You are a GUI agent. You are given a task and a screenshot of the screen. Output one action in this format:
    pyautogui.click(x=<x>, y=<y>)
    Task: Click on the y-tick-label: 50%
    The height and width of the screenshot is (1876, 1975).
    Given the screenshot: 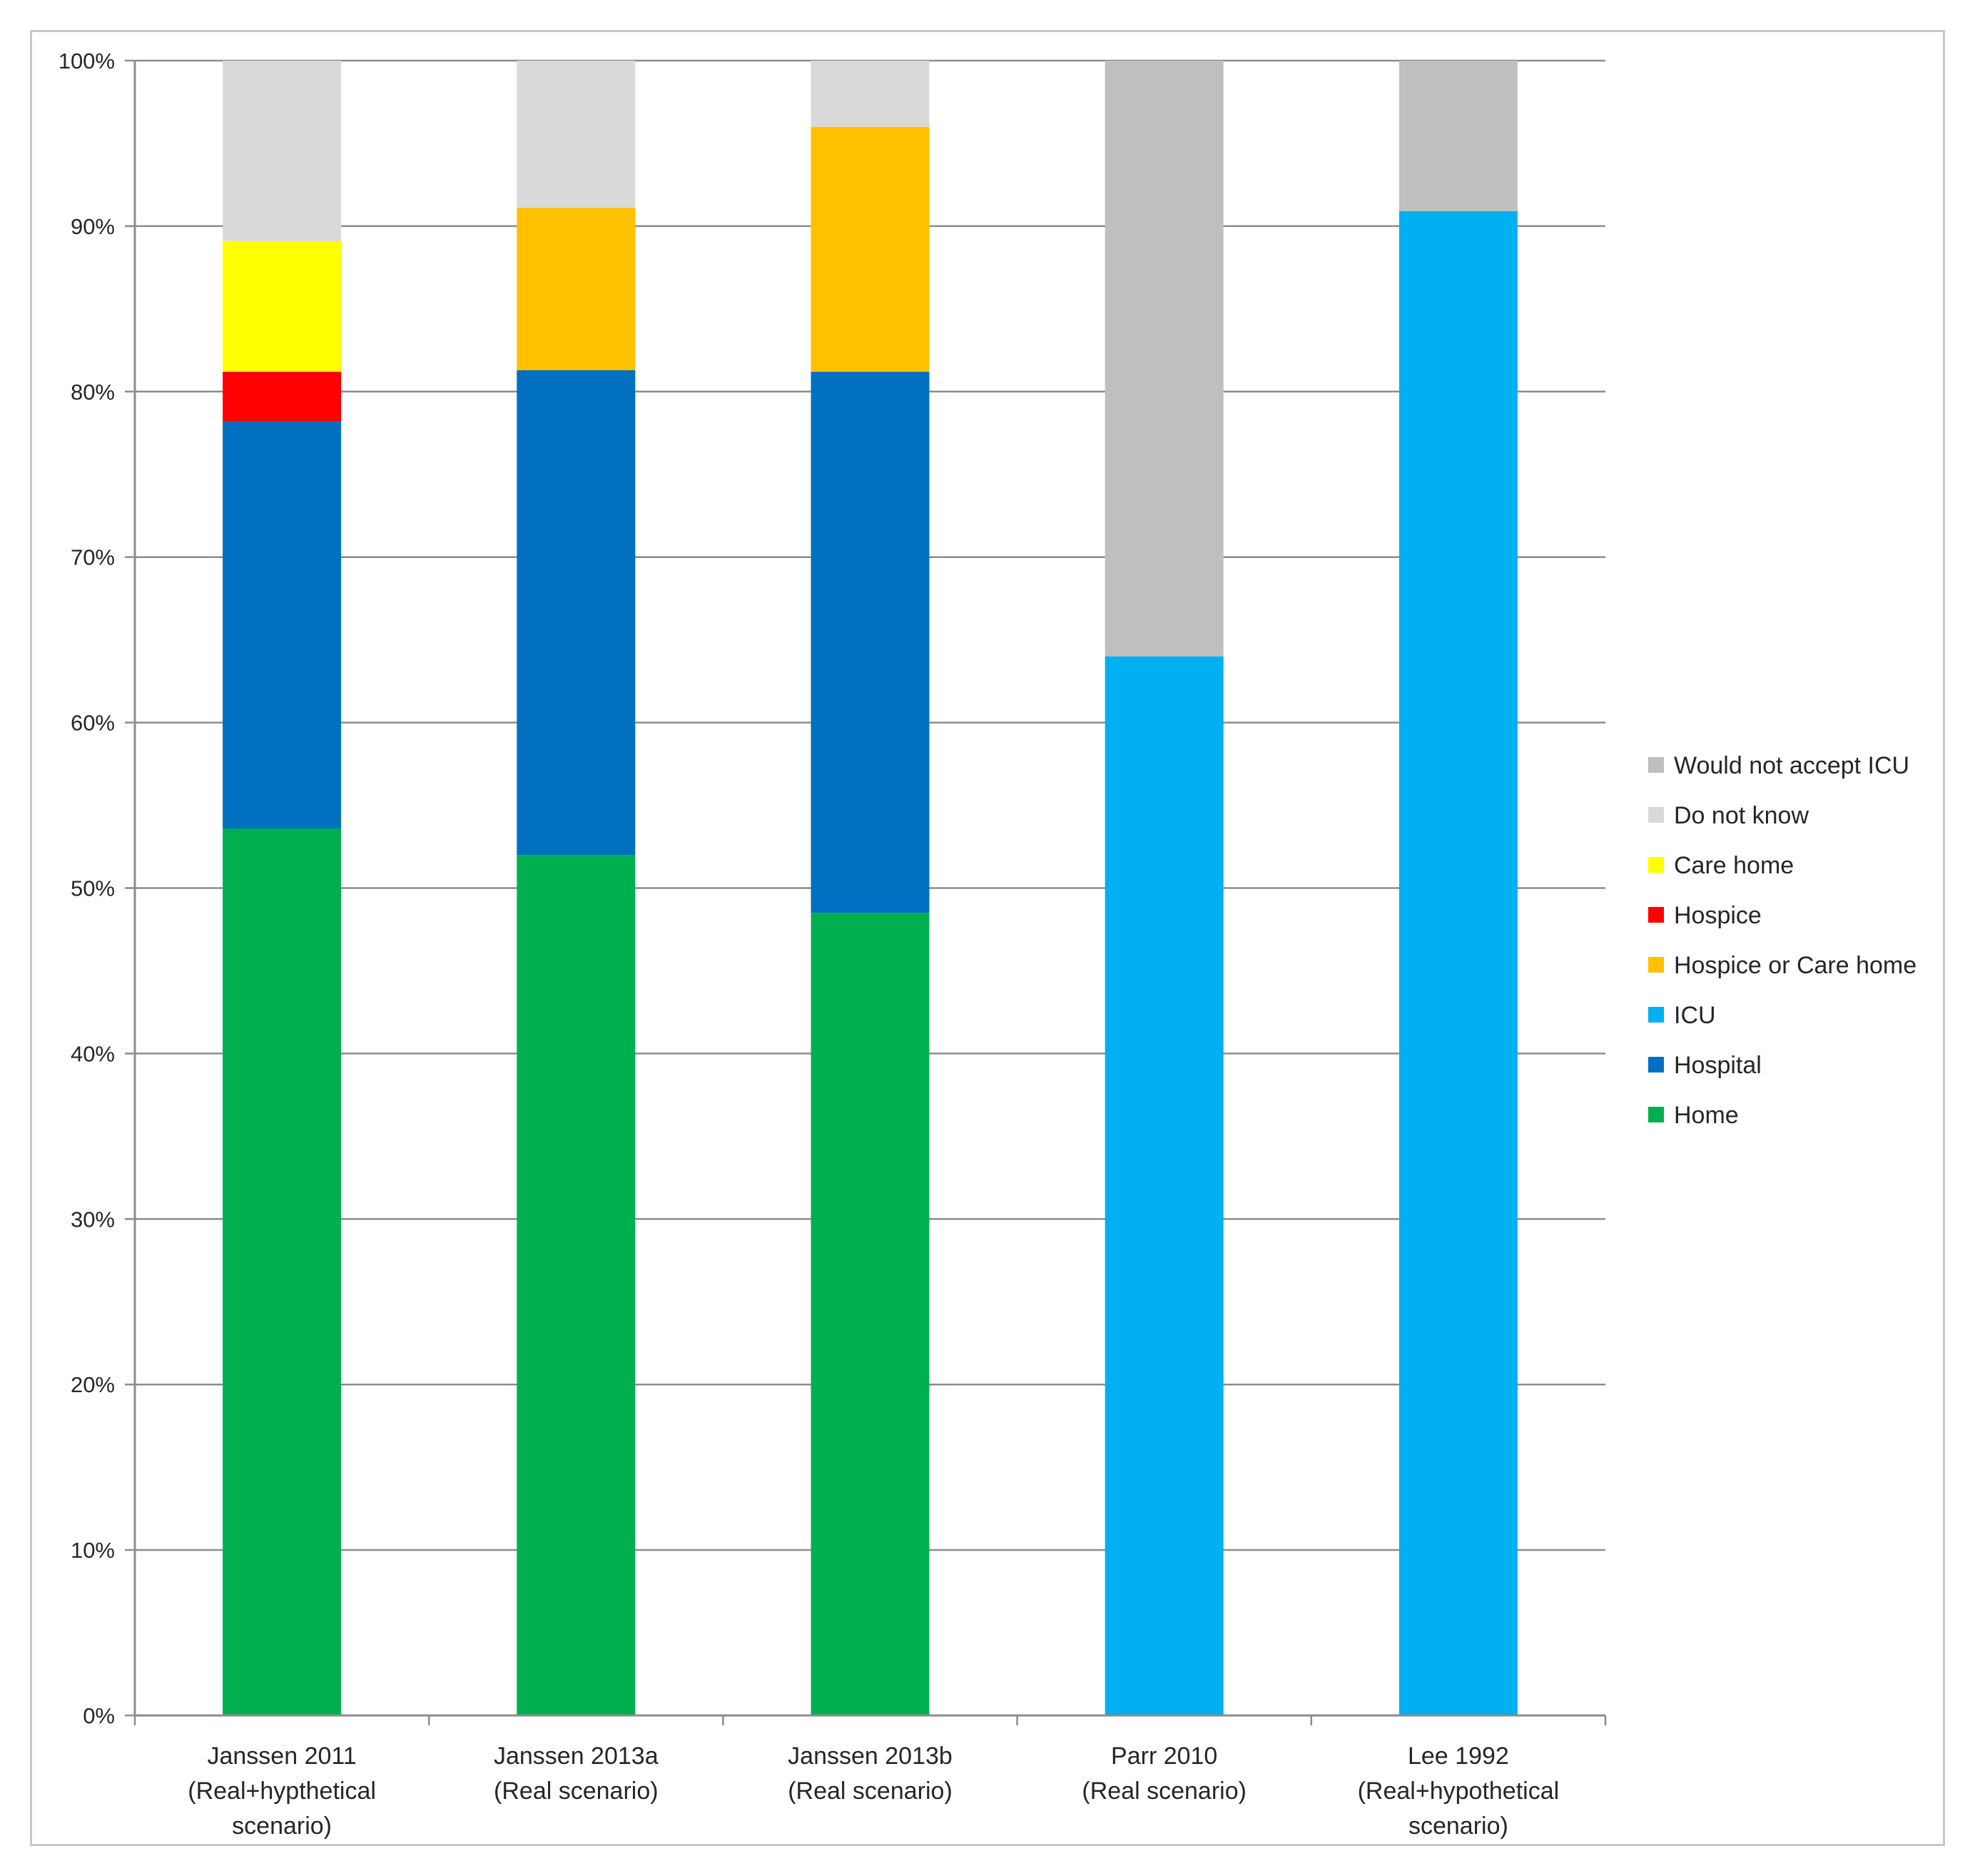 What is the action you would take?
    pyautogui.click(x=93, y=888)
    